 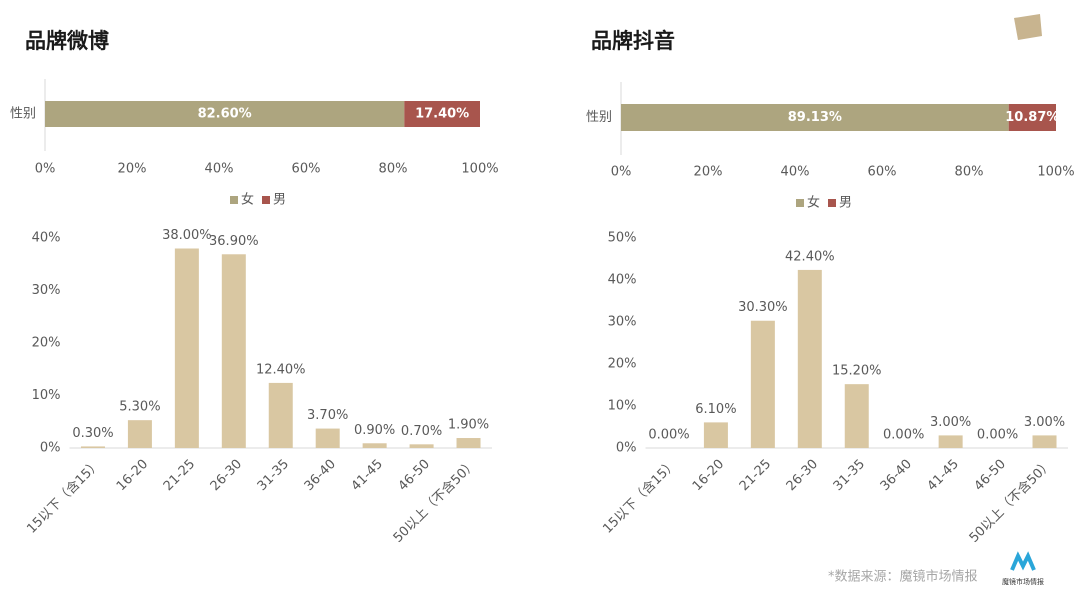 What do you see at coordinates (187, 235) in the screenshot?
I see `data-label: 38.00%` at bounding box center [187, 235].